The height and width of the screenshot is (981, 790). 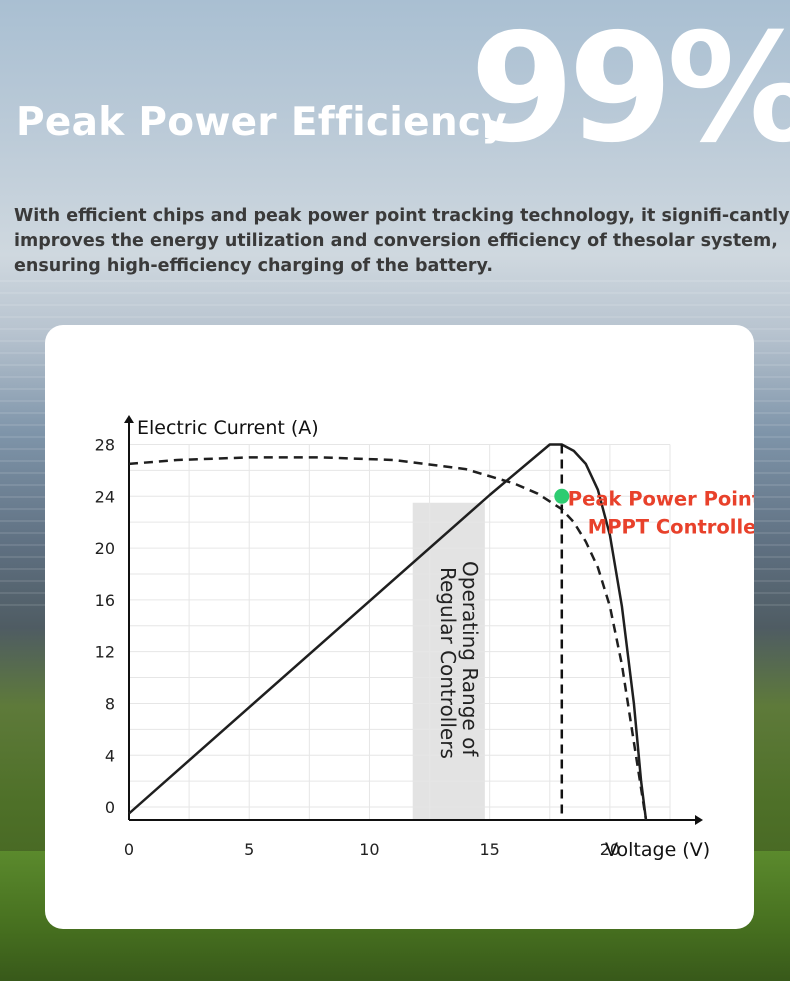 What do you see at coordinates (630, 89) in the screenshot?
I see `efficiency-figure: 99%` at bounding box center [630, 89].